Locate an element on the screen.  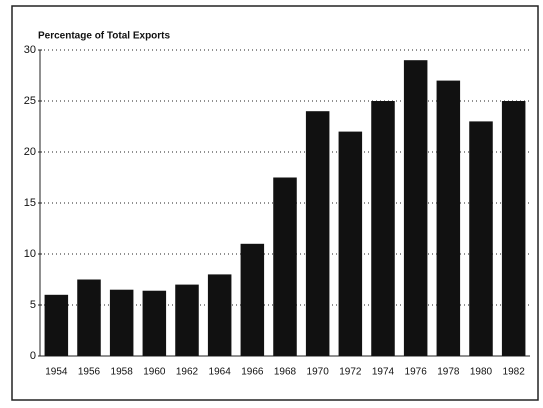
y-tick-label: 0 is located at coordinates (33, 356).